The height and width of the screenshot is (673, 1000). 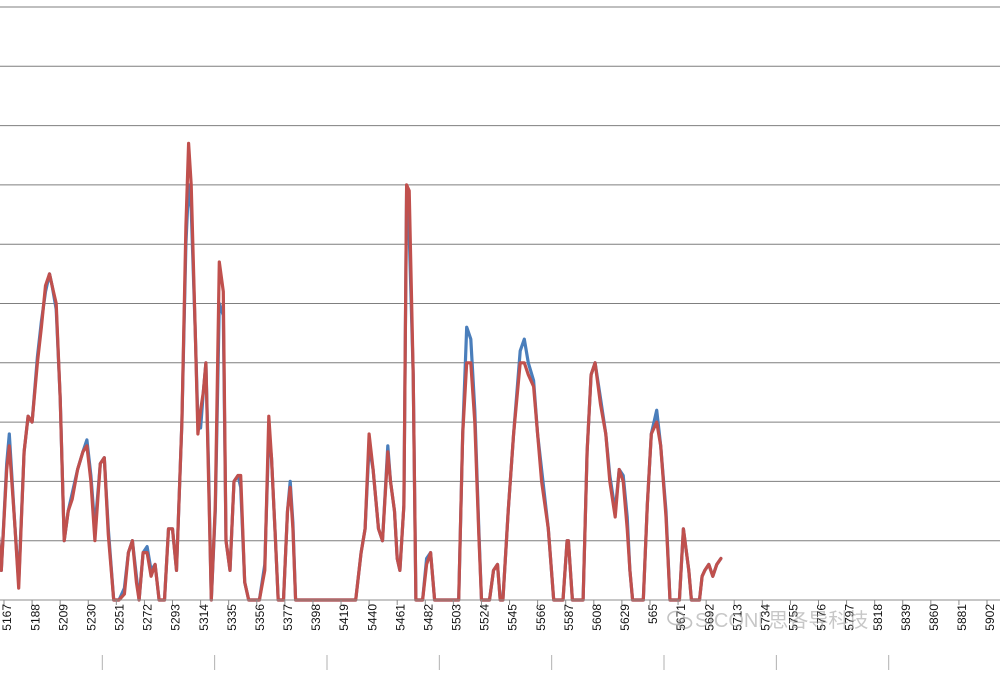 I want to click on x-tick-label: 5188, so click(x=35, y=617).